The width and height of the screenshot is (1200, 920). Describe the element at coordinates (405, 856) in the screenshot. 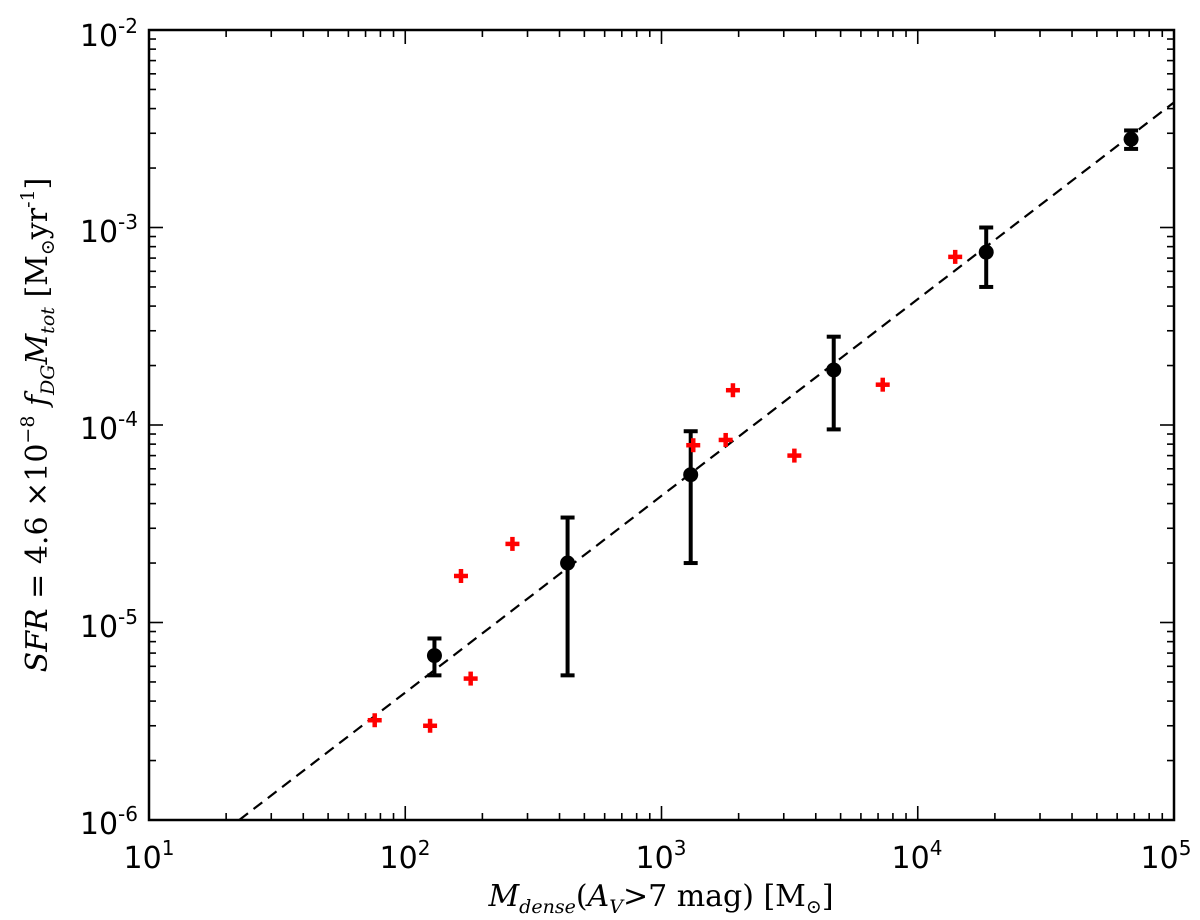

I see `x-tick-label: 10²` at that location.